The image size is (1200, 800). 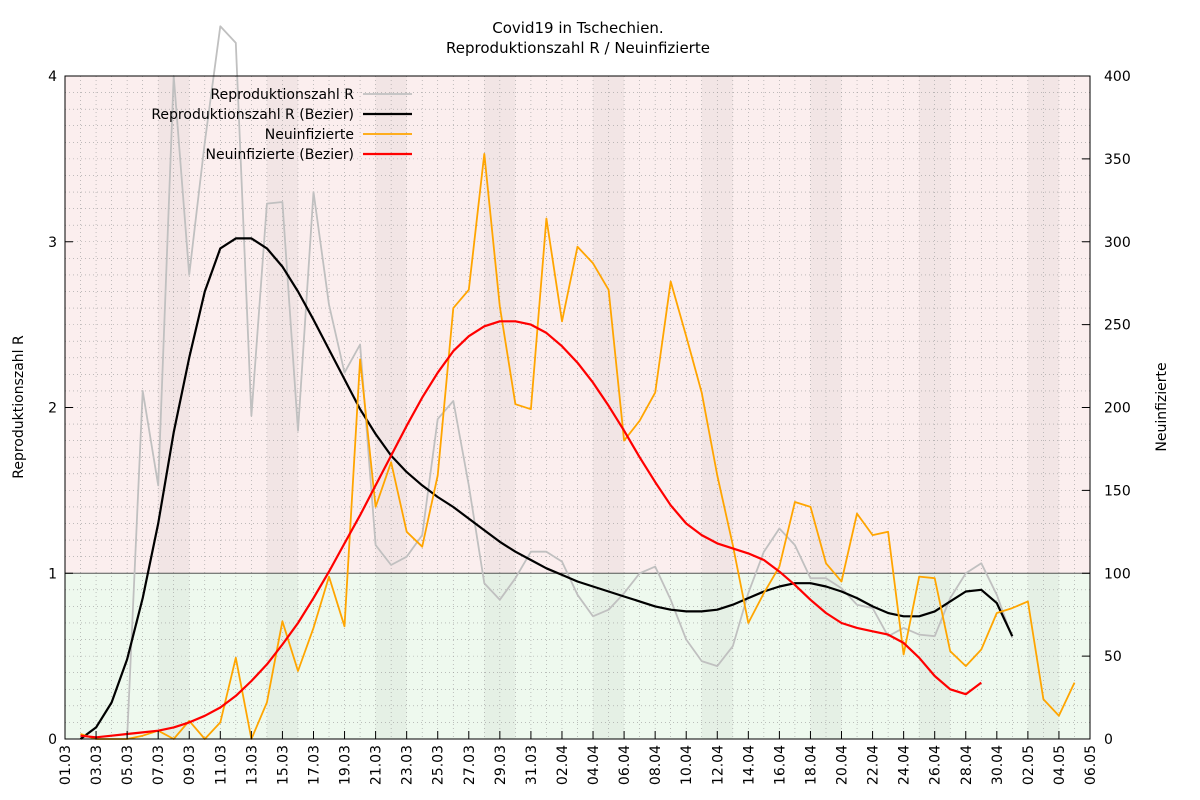 I want to click on x-tick-label: 24.04, so click(x=905, y=765).